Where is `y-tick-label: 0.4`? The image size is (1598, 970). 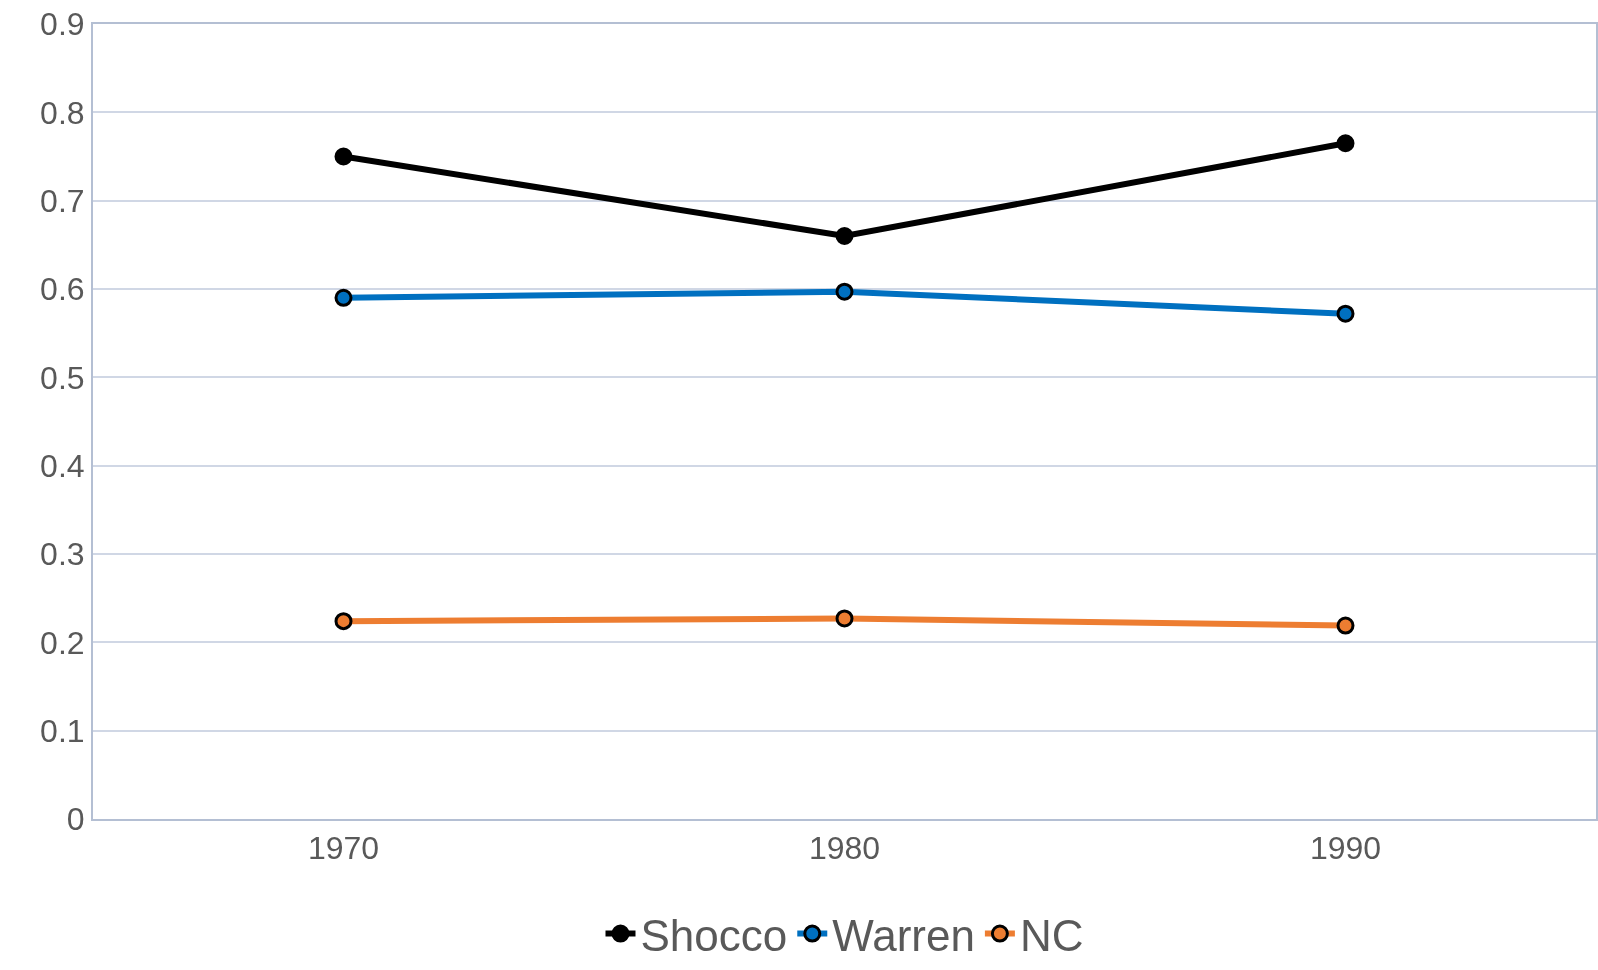 y-tick-label: 0.4 is located at coordinates (62, 465).